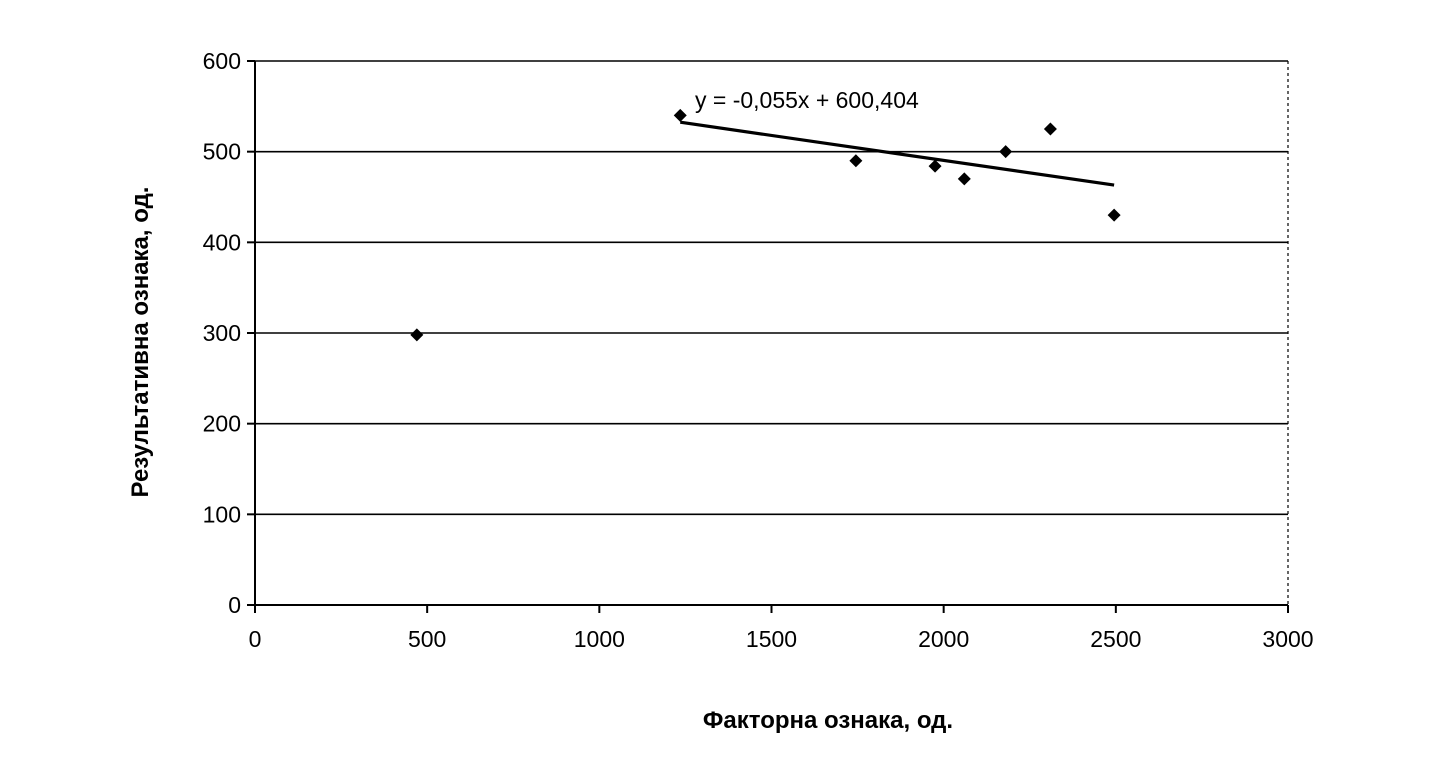 The image size is (1441, 759). Describe the element at coordinates (807, 100) in the screenshot. I see `trendline-equation: y = -0,055x + 600,404` at that location.